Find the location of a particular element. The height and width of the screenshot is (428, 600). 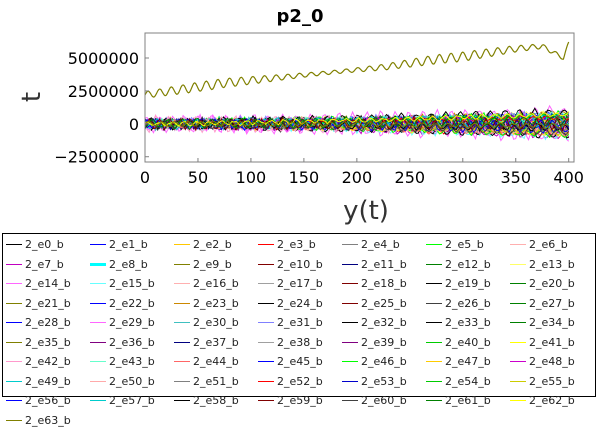

legend-item: 2_e18_b is located at coordinates (374, 283).